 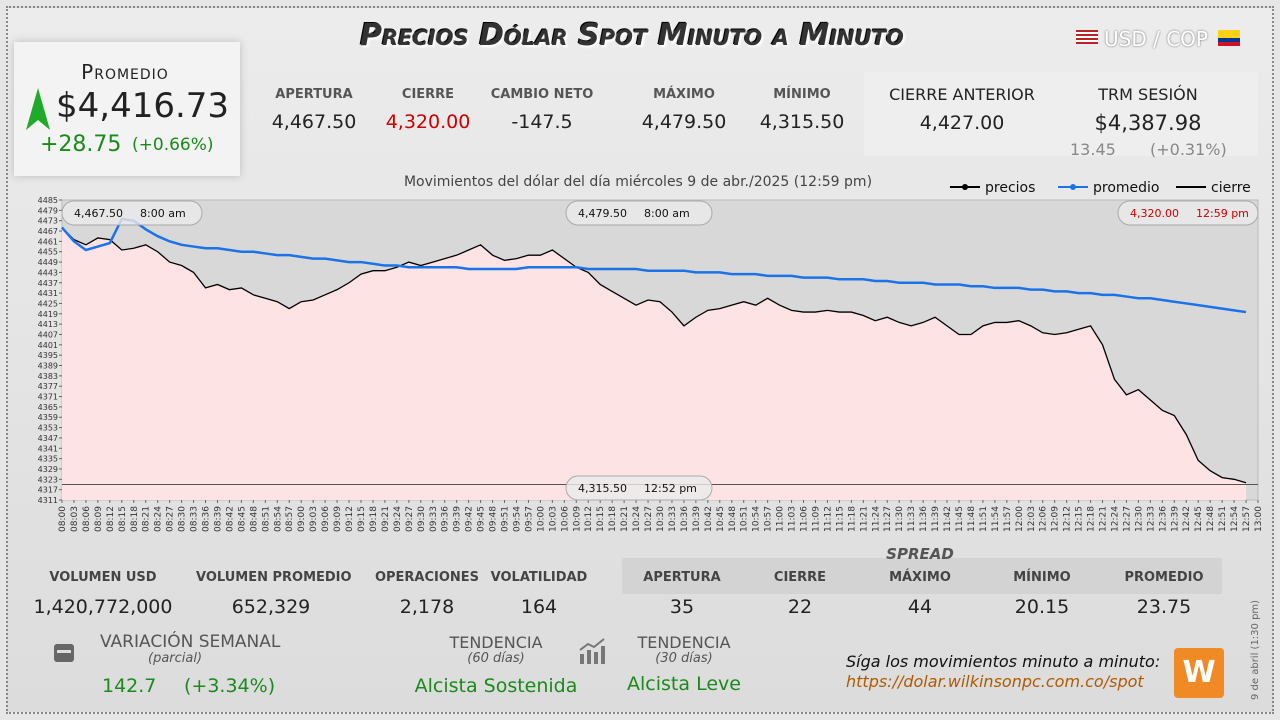 I want to click on x-tick-label: 12:30, so click(x=1139, y=519).